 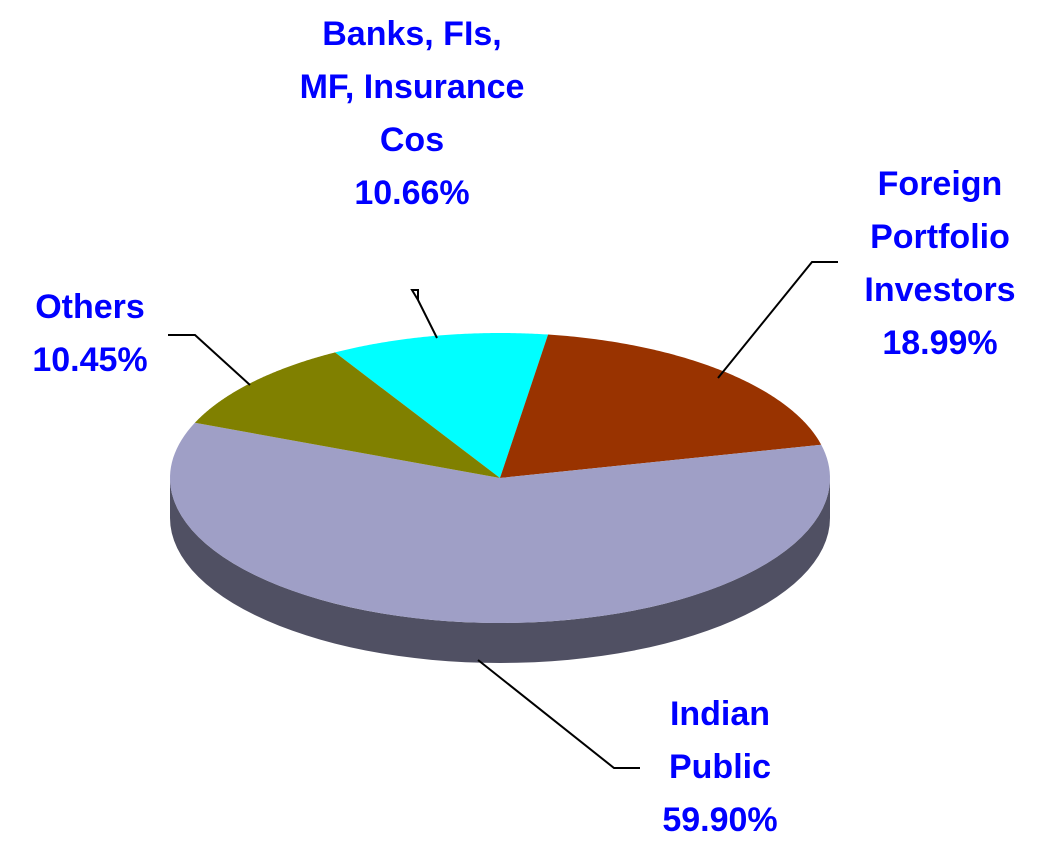 I want to click on value-label: 10.45%, so click(x=90, y=360).